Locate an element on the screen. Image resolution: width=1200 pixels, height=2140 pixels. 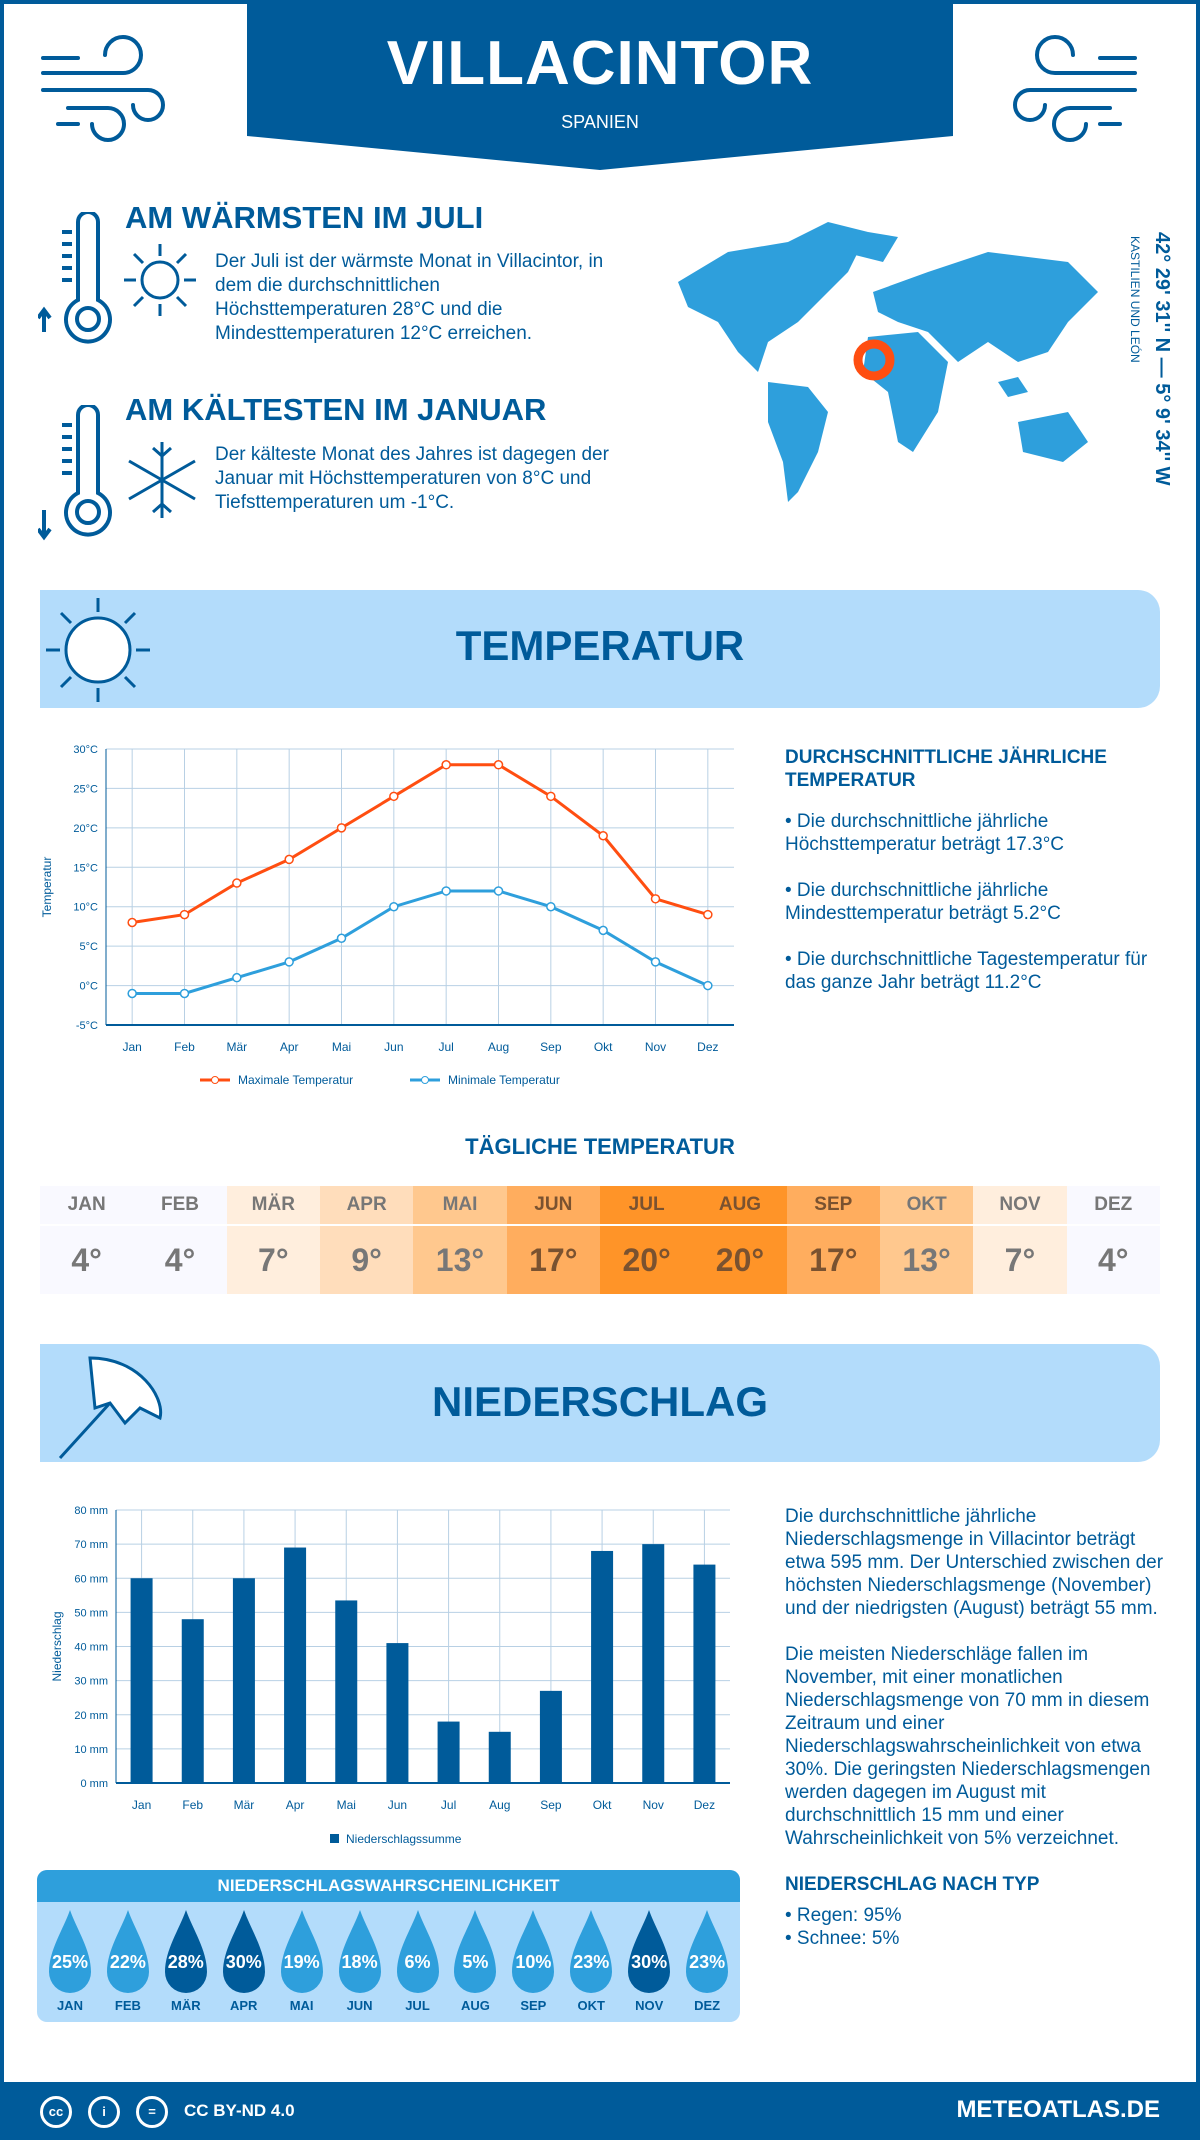
daily-col-8: SEP 17° is located at coordinates (833, 1240).